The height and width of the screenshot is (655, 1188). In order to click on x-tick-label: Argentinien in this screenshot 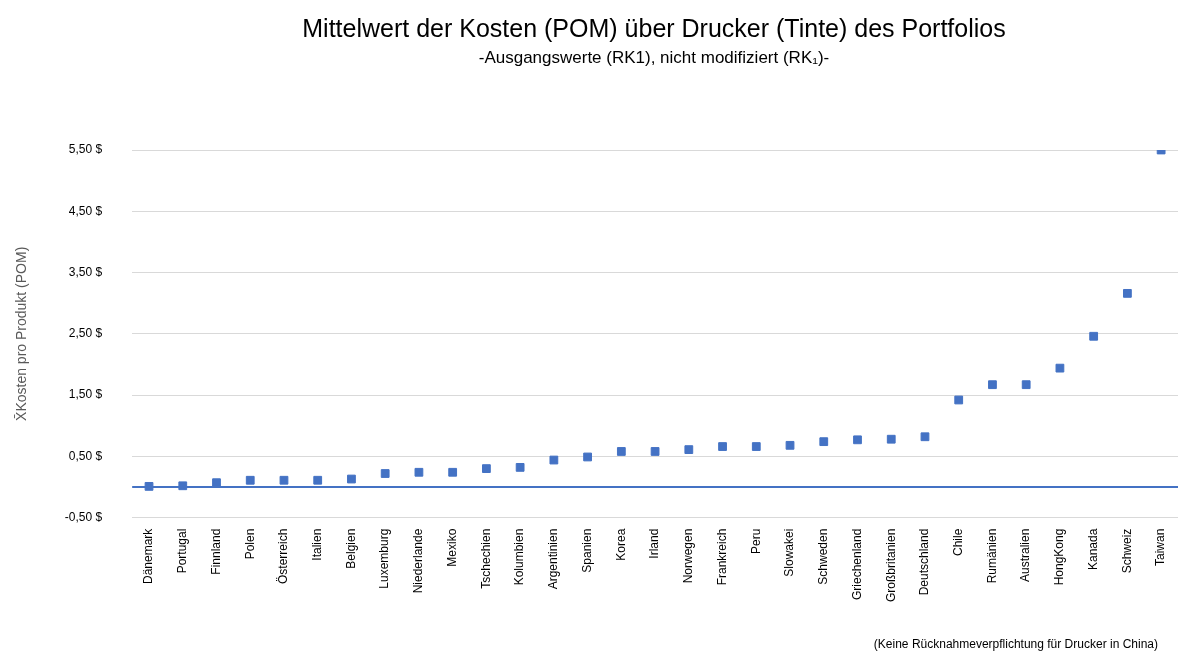, I will do `click(553, 559)`.